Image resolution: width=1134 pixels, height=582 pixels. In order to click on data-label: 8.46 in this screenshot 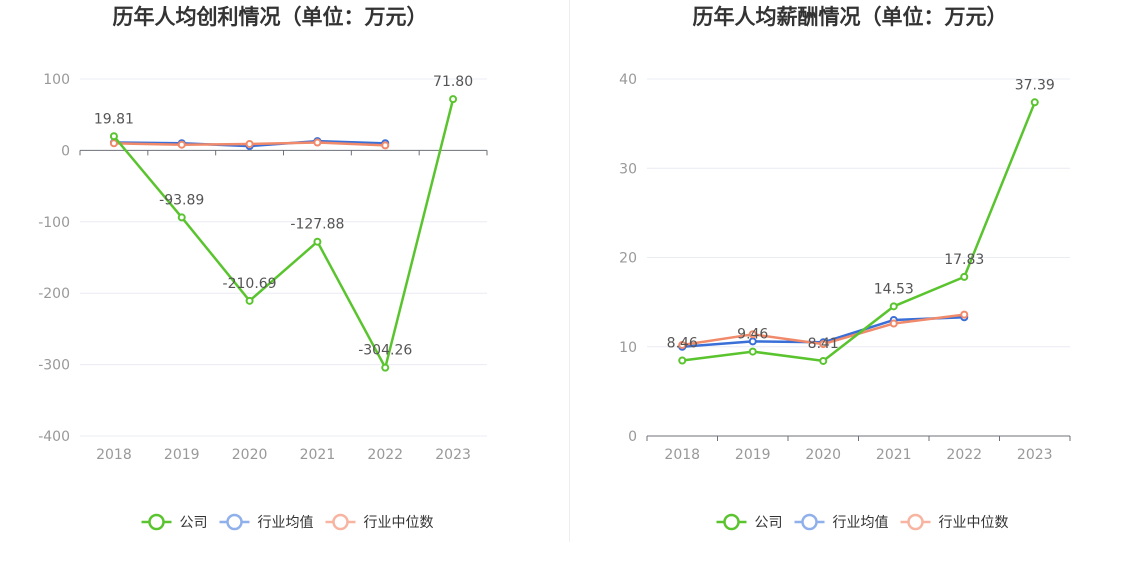, I will do `click(682, 343)`.